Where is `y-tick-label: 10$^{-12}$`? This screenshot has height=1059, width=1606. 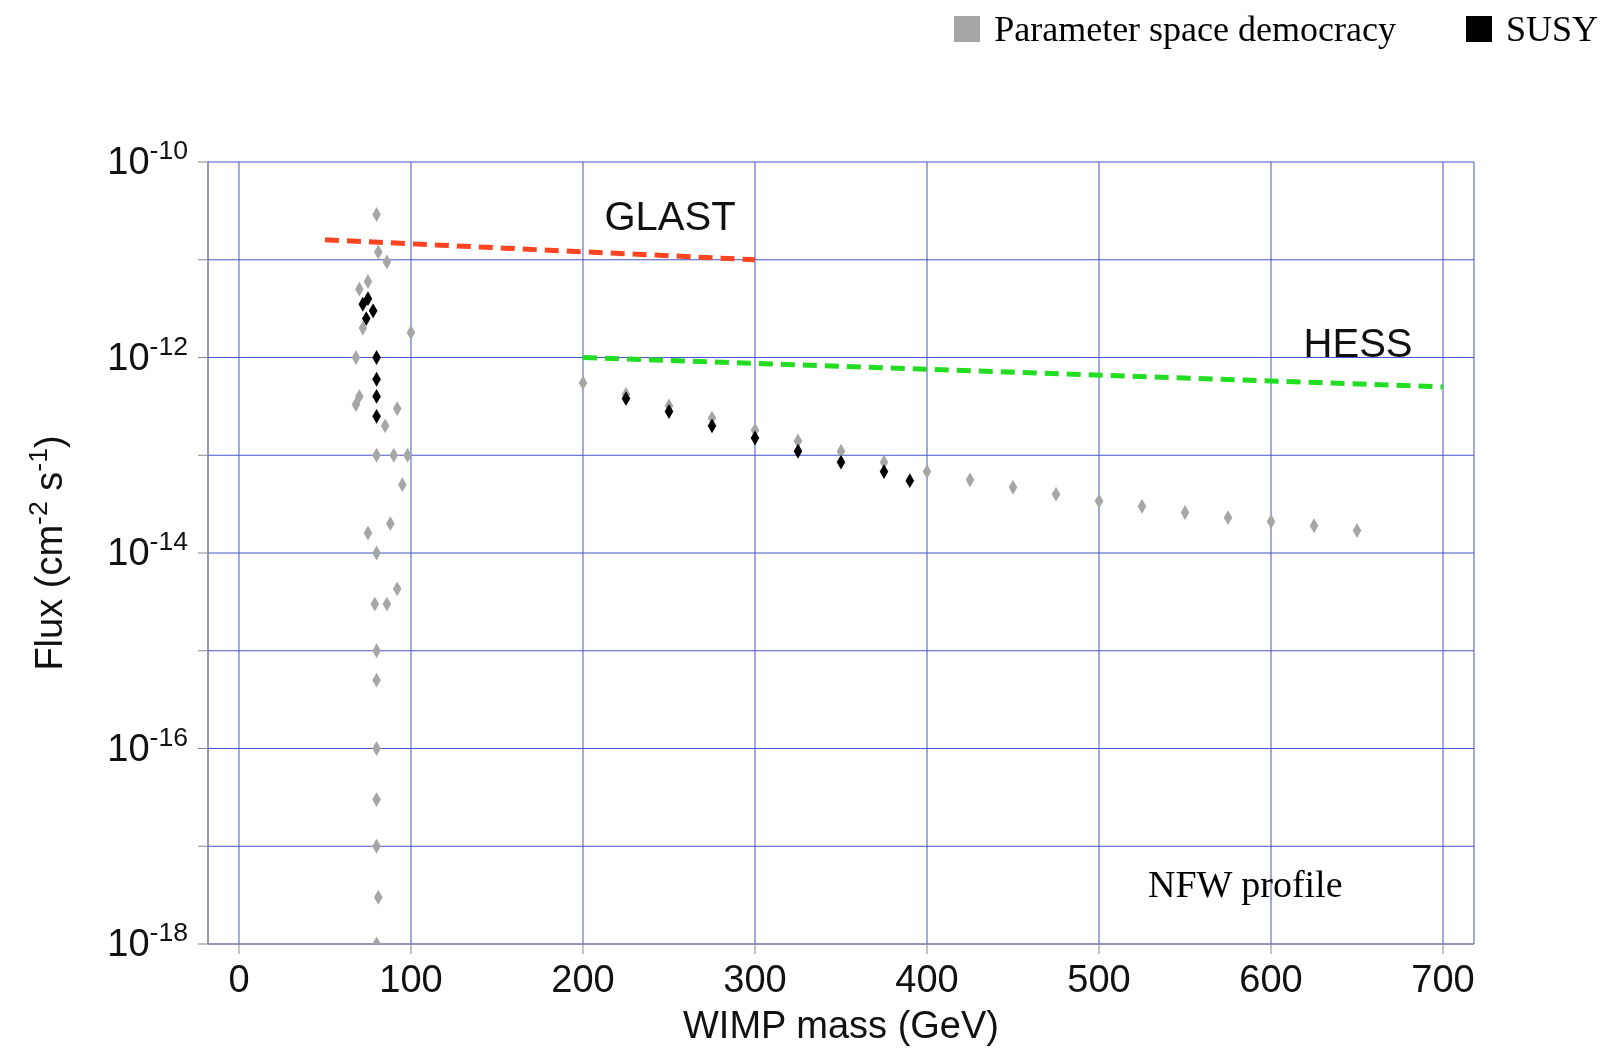 y-tick-label: 10$^{-12}$ is located at coordinates (147, 354).